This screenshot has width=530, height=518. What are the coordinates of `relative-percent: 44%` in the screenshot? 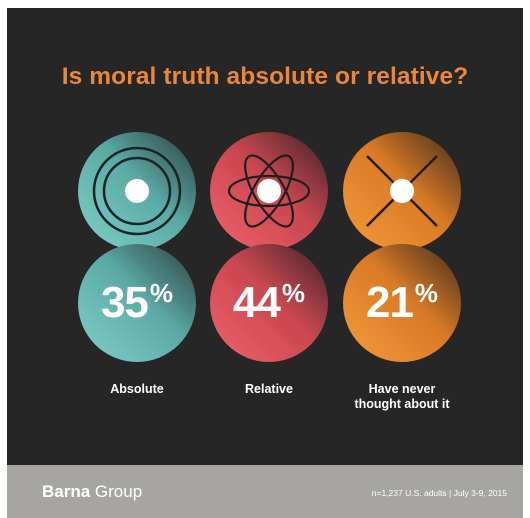 It's located at (269, 303).